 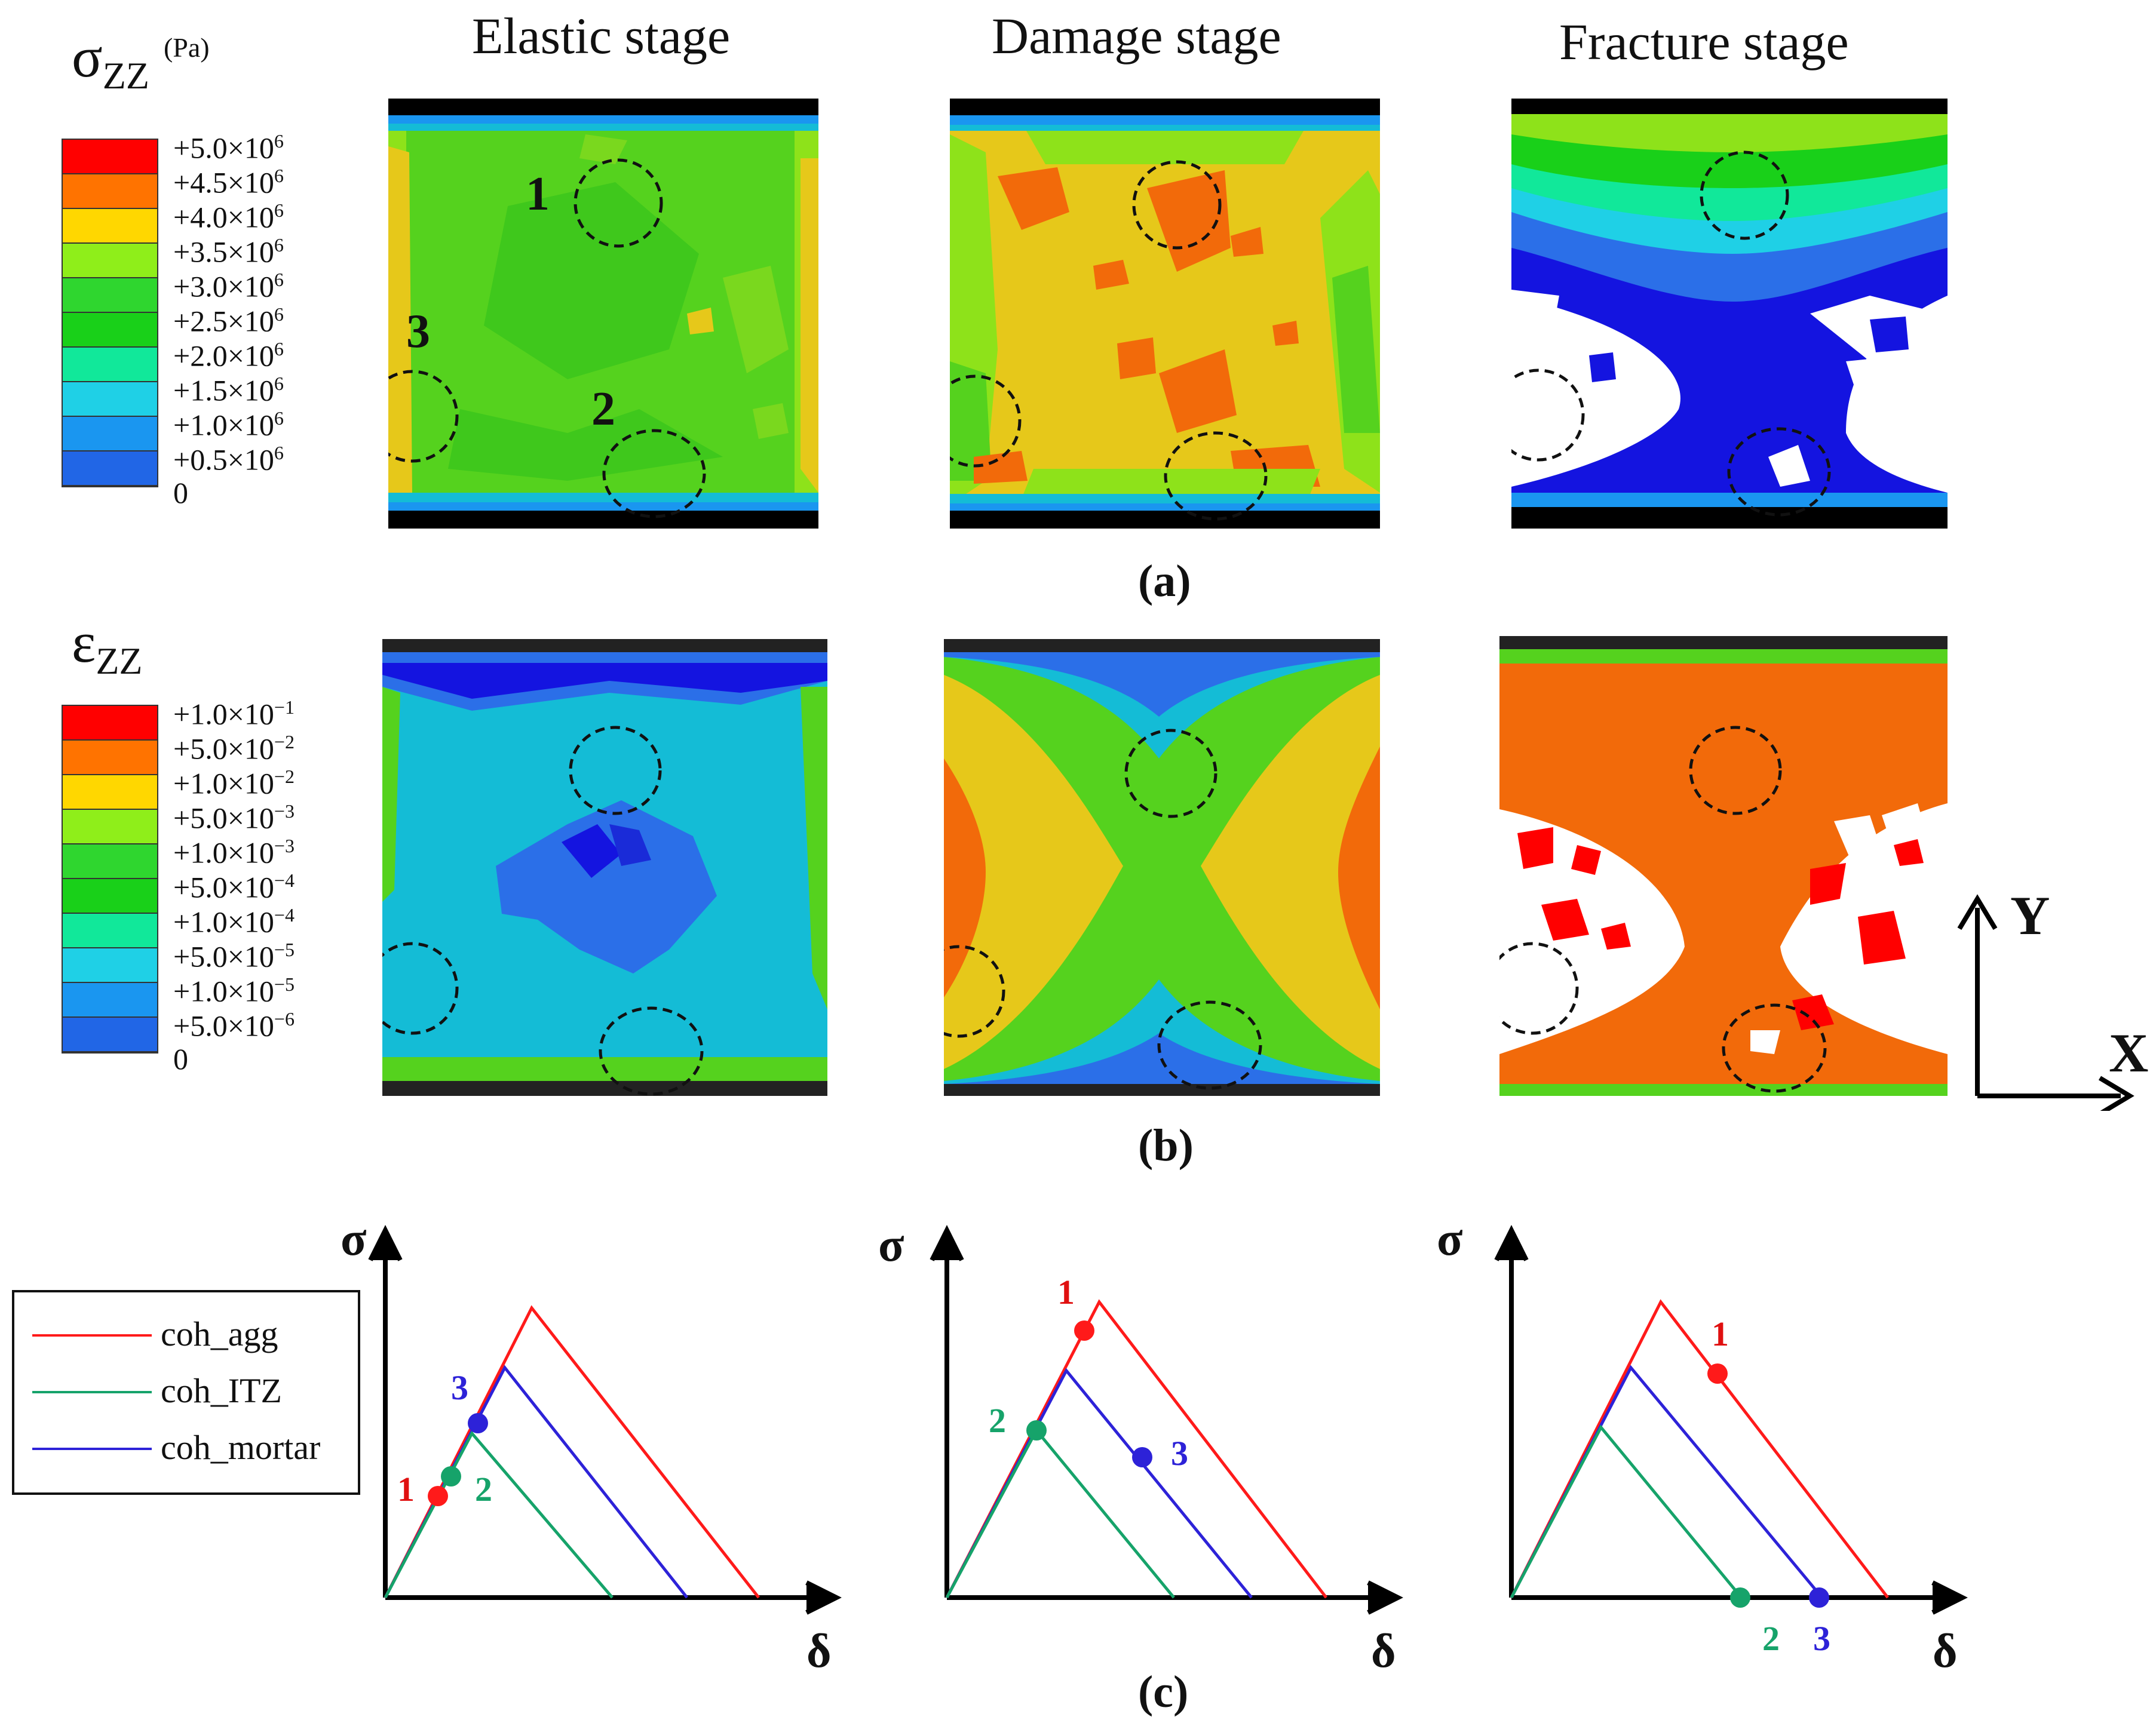 What do you see at coordinates (2030, 915) in the screenshot?
I see `axis-label-y: Y` at bounding box center [2030, 915].